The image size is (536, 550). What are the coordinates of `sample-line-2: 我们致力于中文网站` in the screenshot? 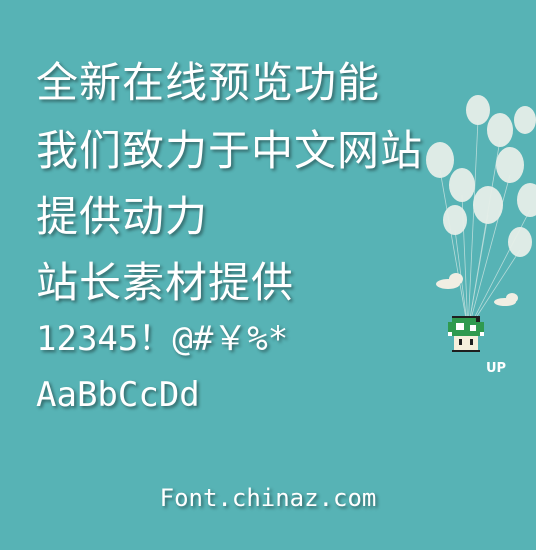 It's located at (230, 150).